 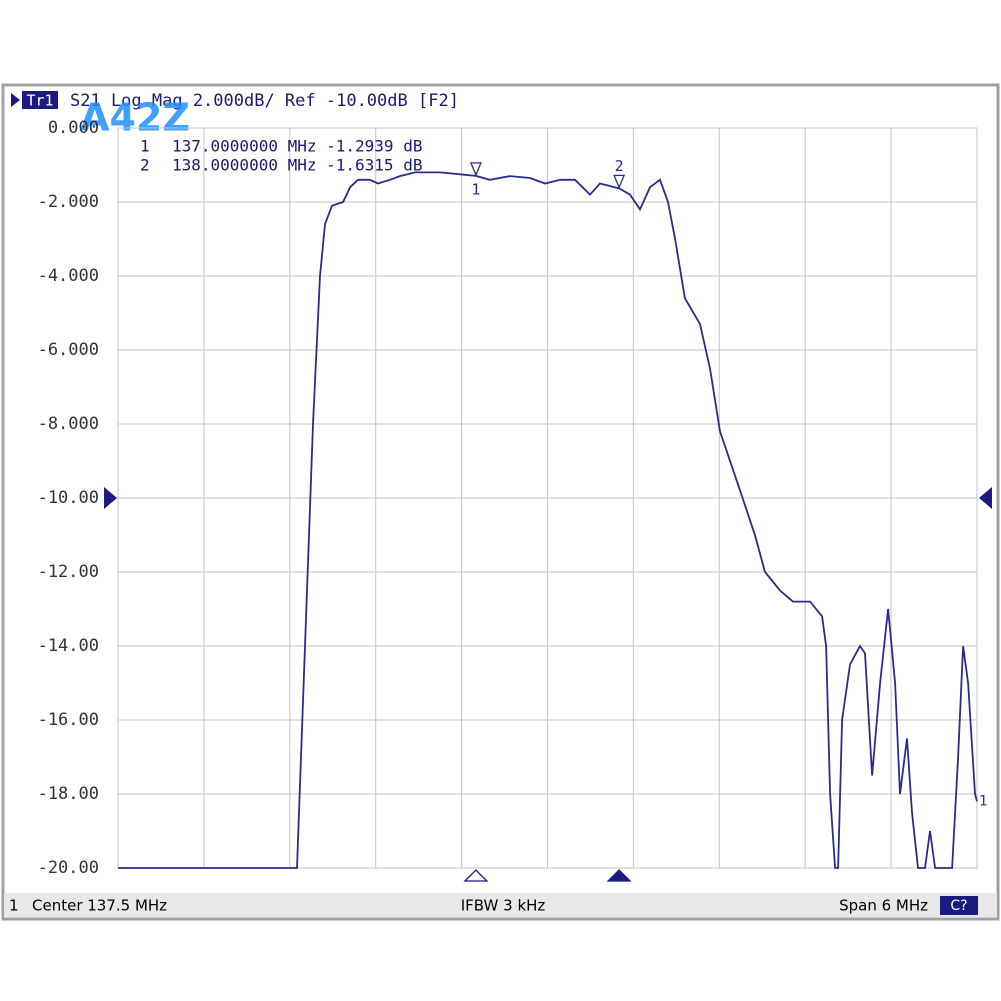 I want to click on ref-arrow-right, so click(x=985, y=498).